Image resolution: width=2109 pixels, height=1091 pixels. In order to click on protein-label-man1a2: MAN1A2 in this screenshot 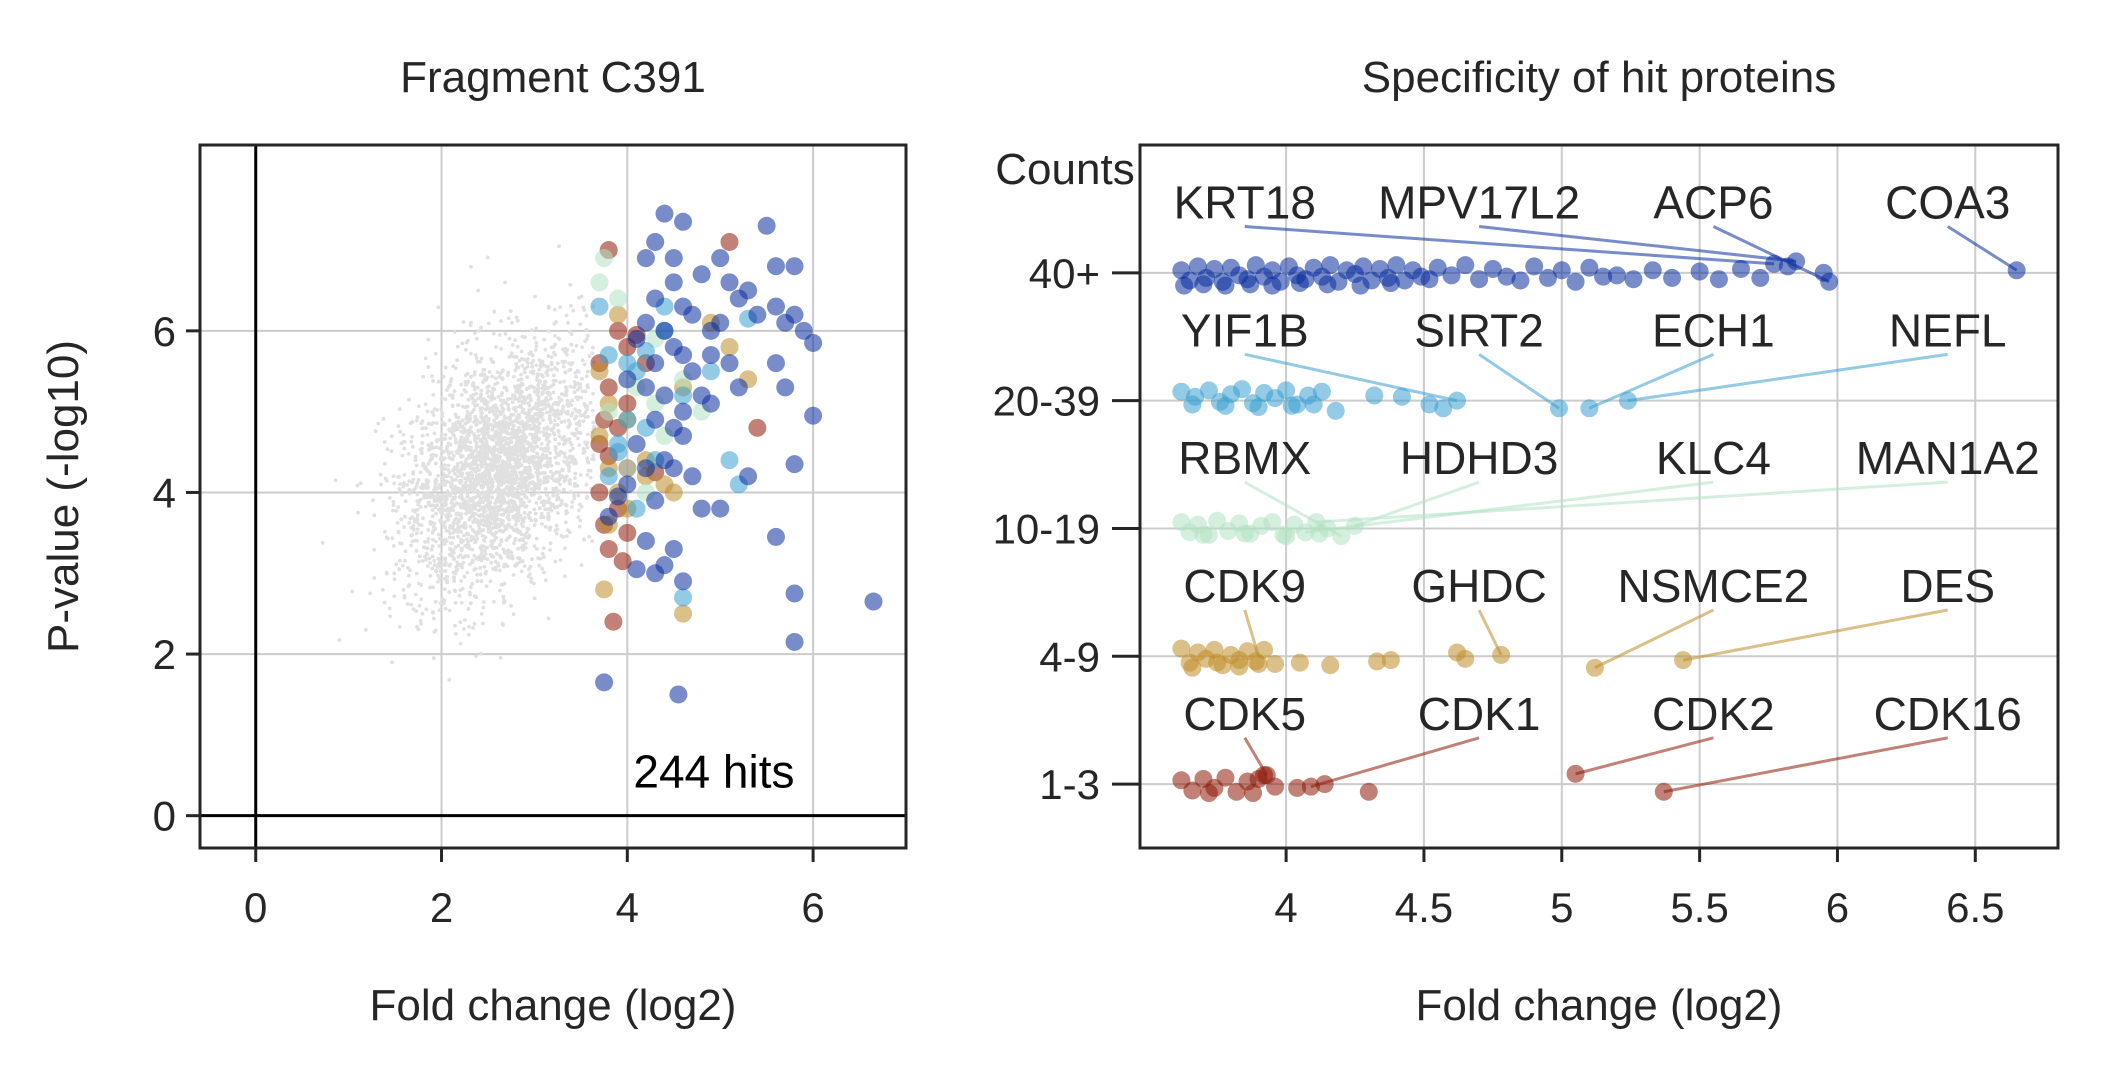, I will do `click(1948, 458)`.